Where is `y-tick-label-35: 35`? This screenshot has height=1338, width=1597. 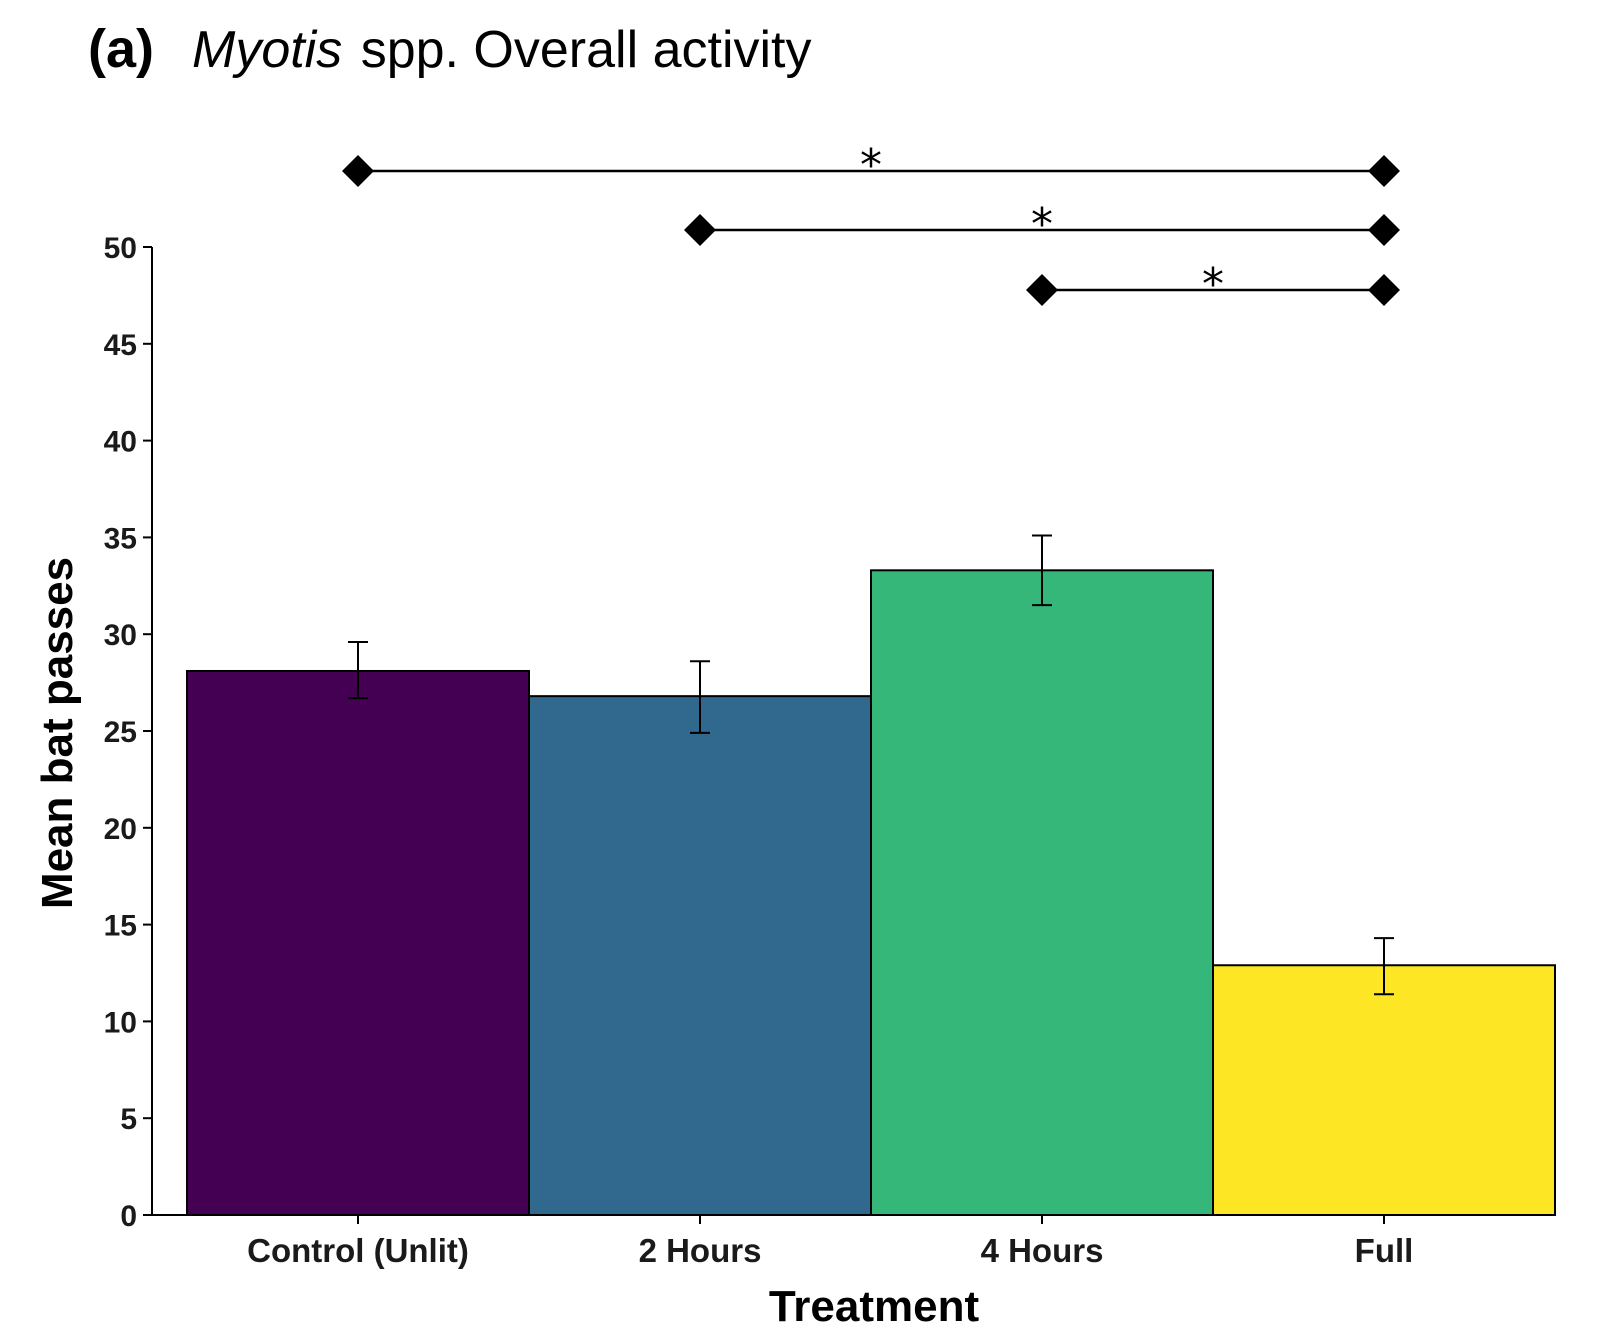
y-tick-label-35: 35 is located at coordinates (120, 538).